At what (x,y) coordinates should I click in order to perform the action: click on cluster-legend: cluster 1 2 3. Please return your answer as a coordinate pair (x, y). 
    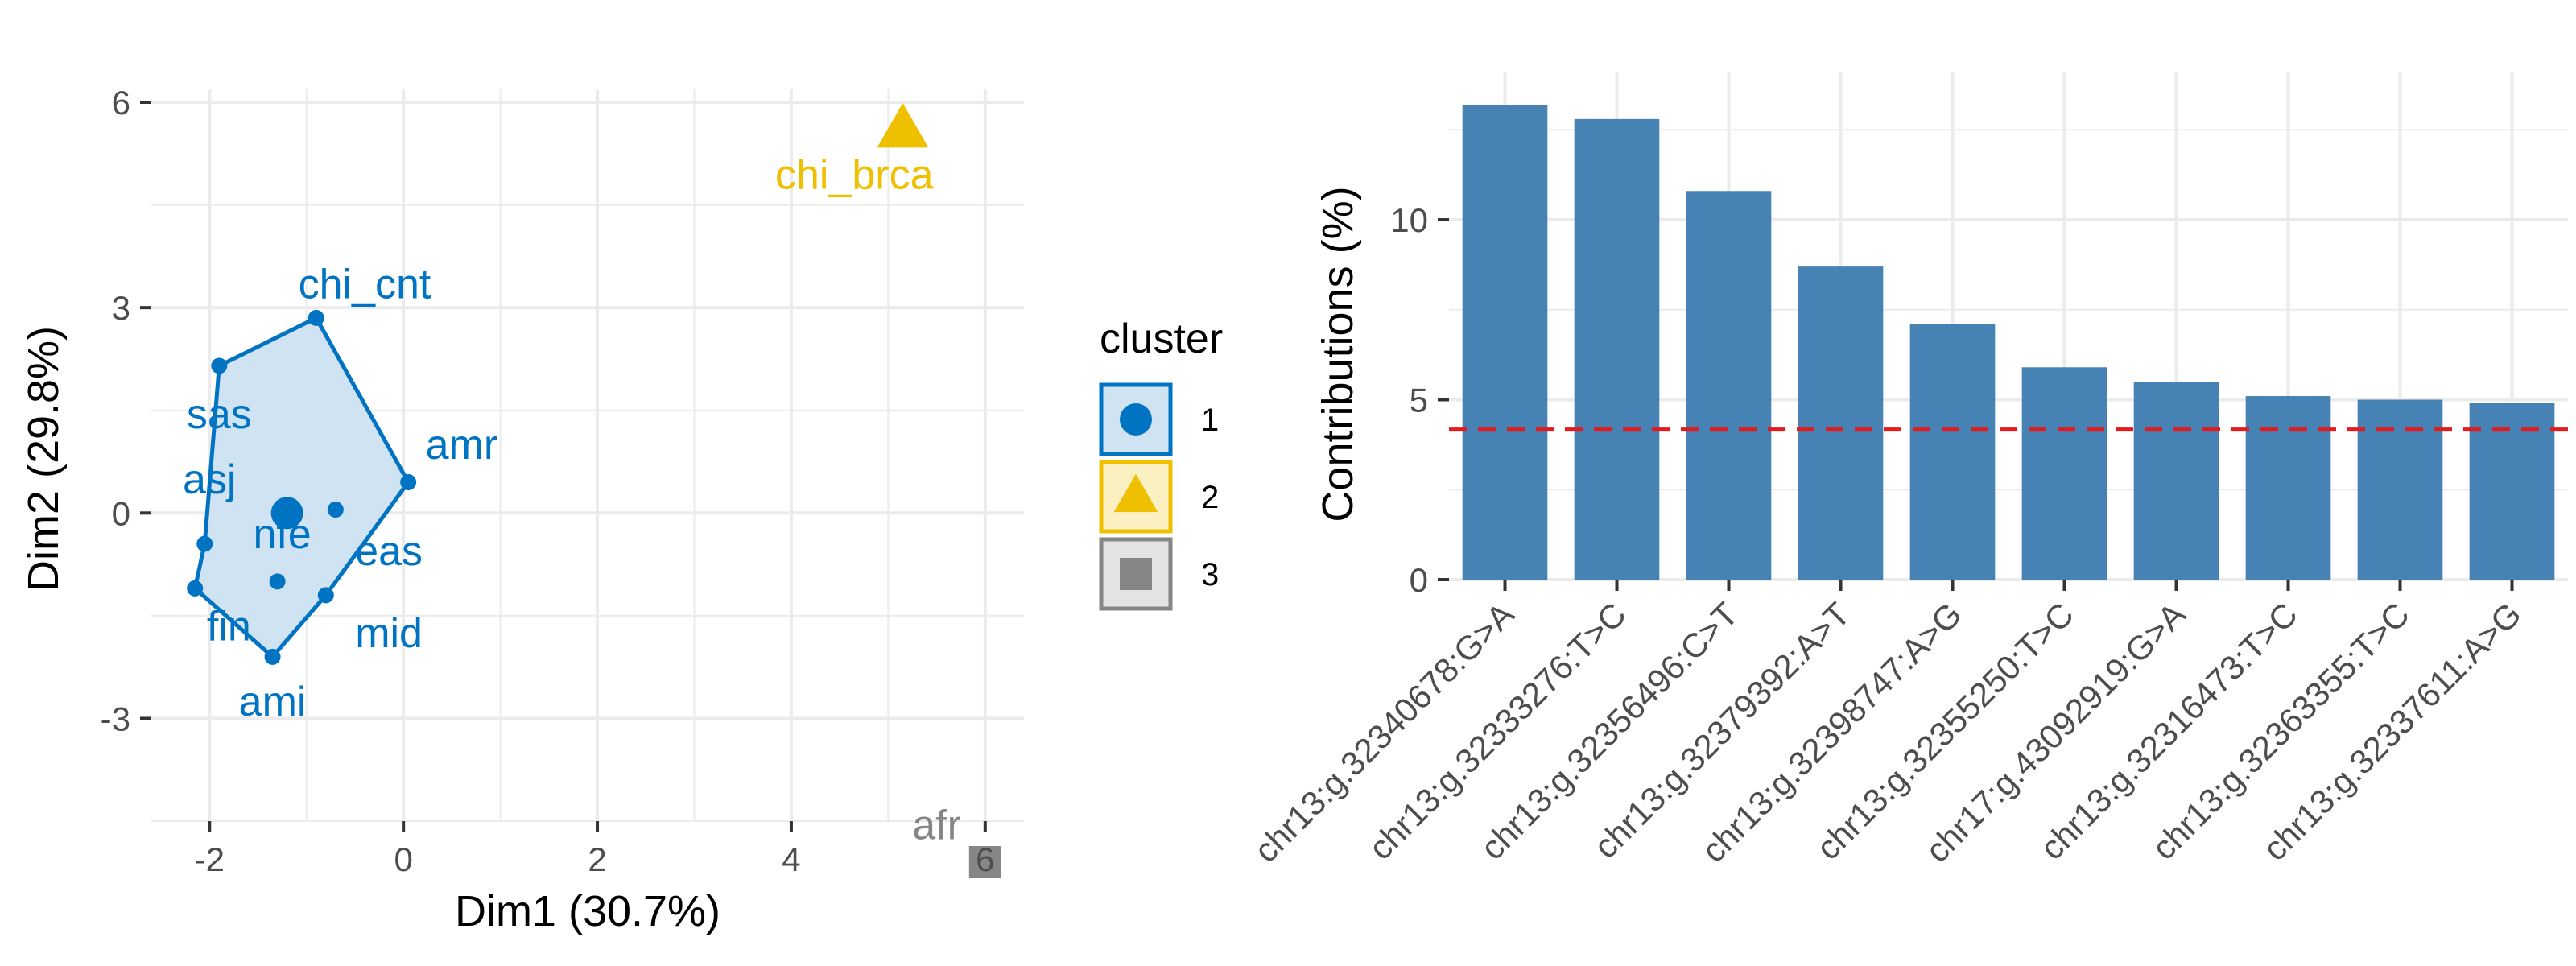
    Looking at the image, I should click on (1161, 463).